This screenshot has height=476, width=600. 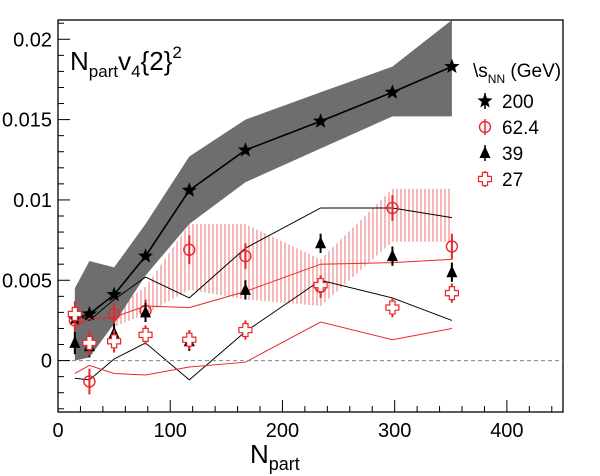 I want to click on x-tick-label: 300, so click(x=394, y=431).